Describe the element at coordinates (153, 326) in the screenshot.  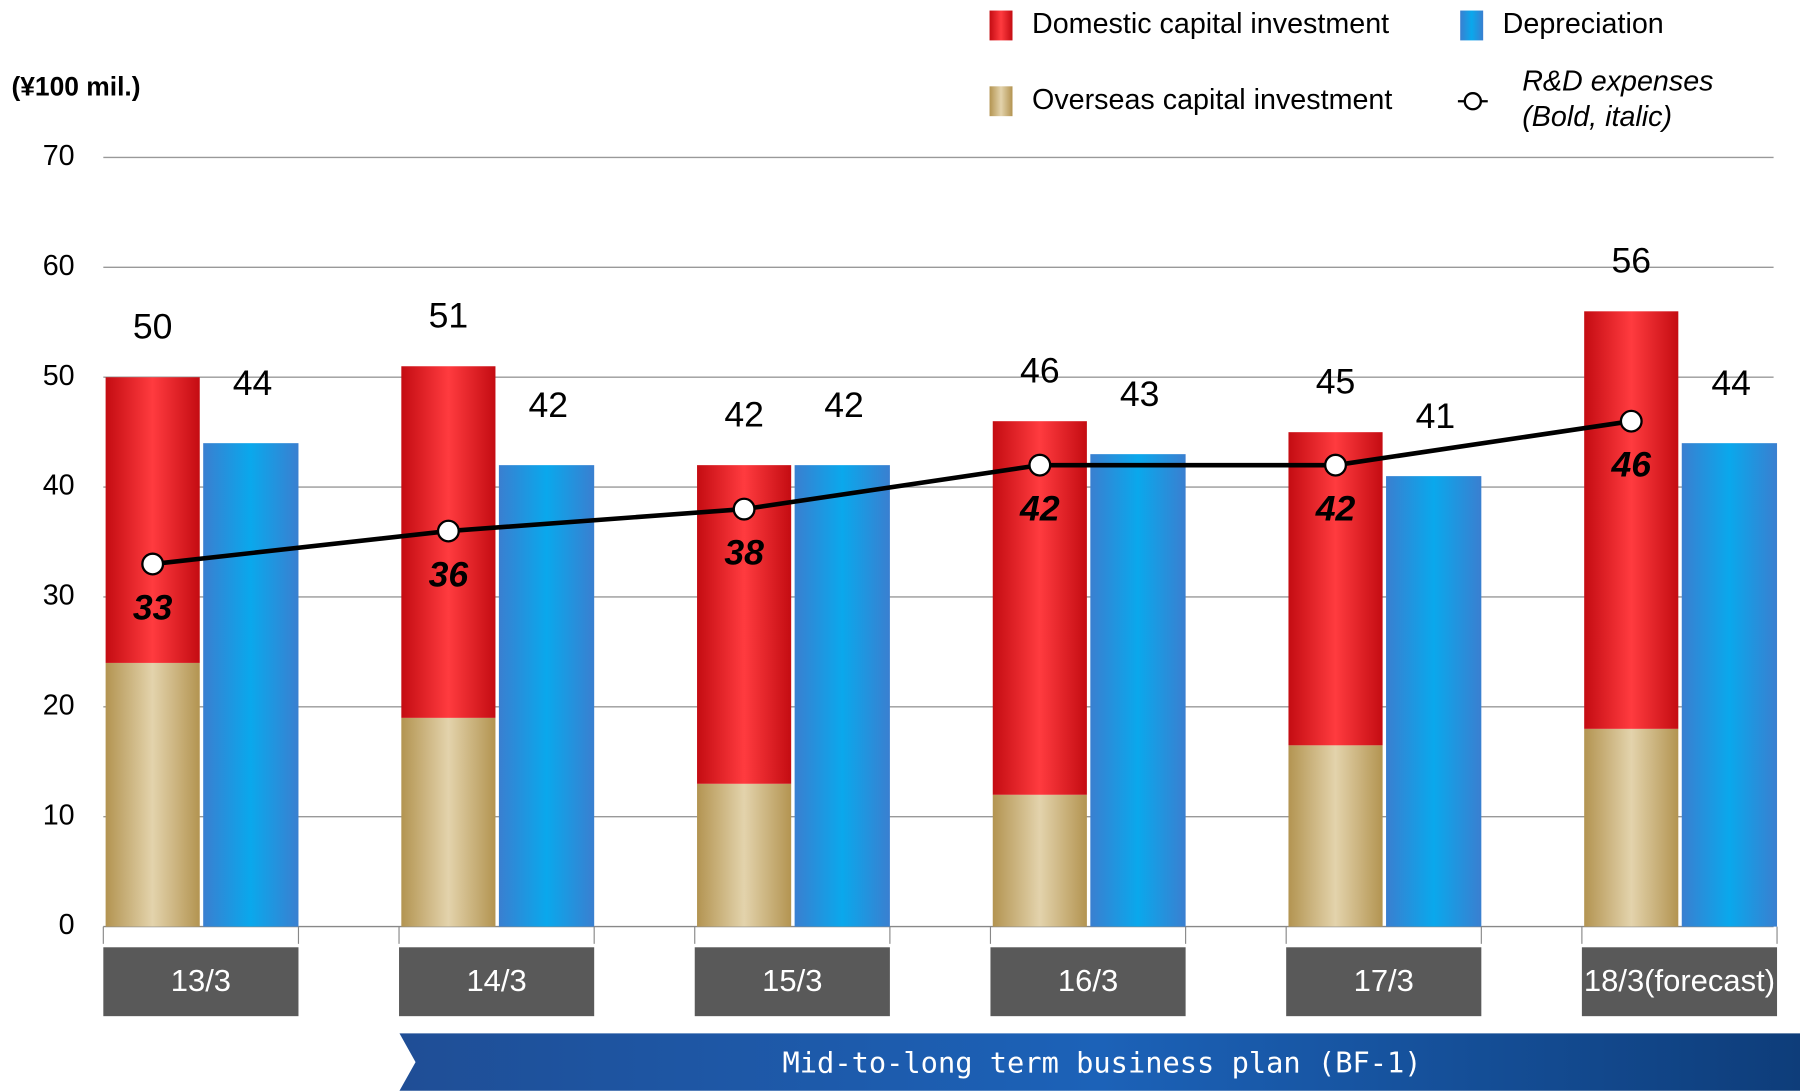
I see `total-label: 50` at that location.